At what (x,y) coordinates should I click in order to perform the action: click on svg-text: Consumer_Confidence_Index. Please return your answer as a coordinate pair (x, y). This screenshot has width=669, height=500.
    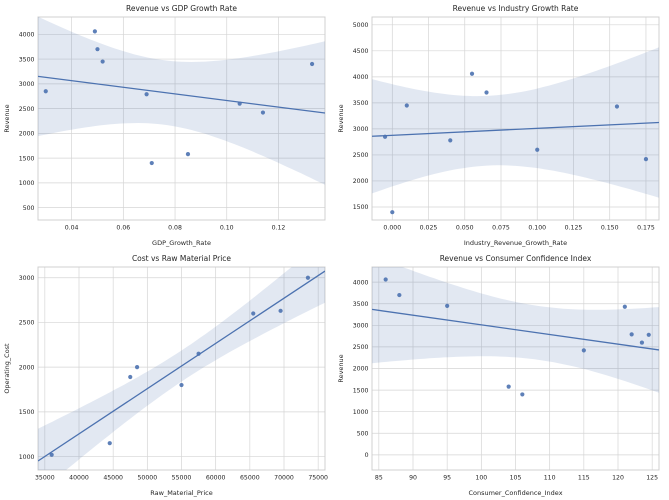
    Looking at the image, I should click on (515, 493).